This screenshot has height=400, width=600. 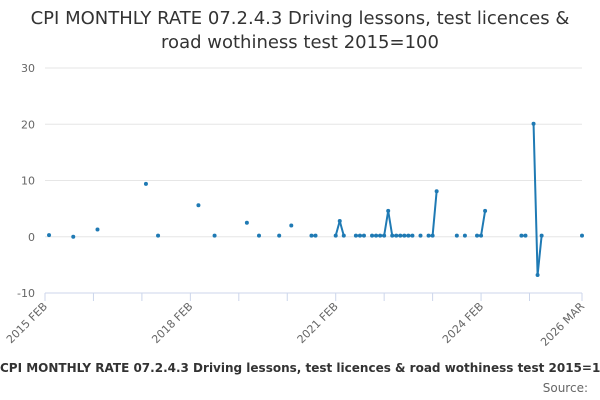 What do you see at coordinates (28, 181) in the screenshot?
I see `y-tick-label: 10` at bounding box center [28, 181].